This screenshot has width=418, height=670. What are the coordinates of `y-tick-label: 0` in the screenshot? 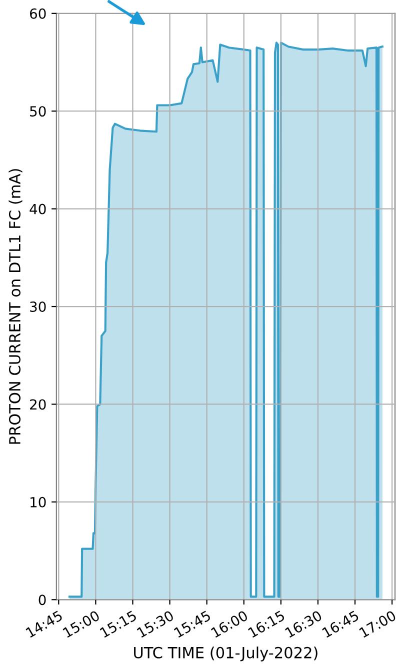 It's located at (42, 600).